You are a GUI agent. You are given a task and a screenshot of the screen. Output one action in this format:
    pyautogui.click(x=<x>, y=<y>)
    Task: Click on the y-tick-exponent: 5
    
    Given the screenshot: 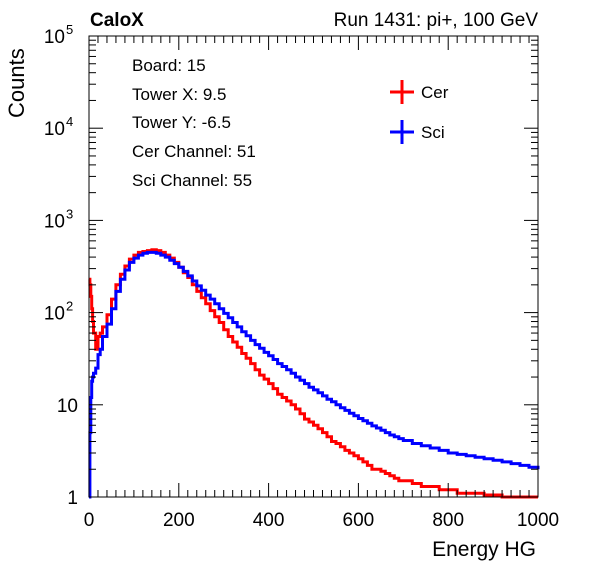 What is the action you would take?
    pyautogui.click(x=69, y=29)
    